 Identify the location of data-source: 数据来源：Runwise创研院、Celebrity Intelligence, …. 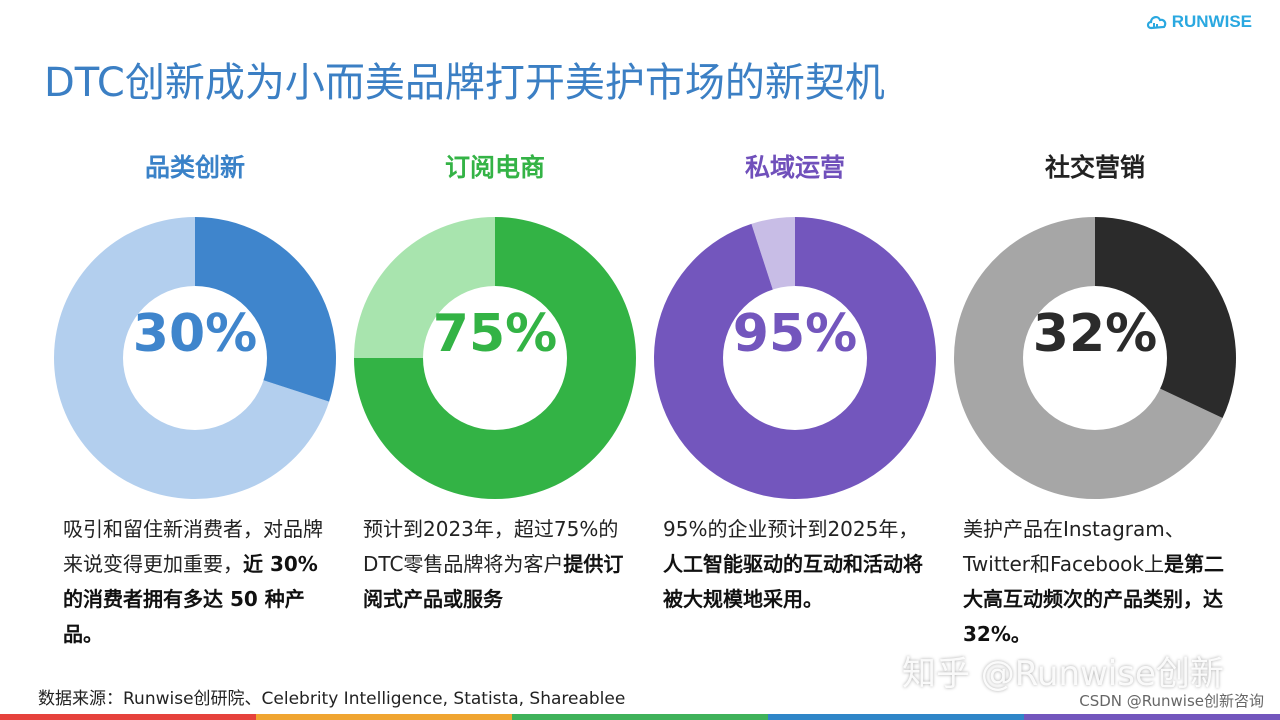
(332, 699).